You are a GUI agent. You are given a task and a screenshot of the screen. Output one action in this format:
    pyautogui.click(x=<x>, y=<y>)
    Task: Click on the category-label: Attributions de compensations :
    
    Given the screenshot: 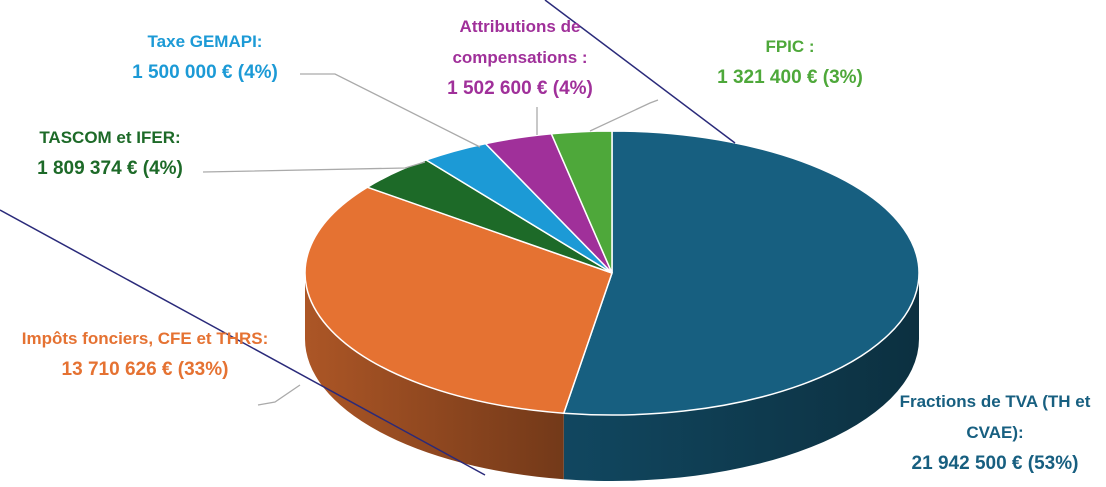 What is the action you would take?
    pyautogui.click(x=520, y=42)
    